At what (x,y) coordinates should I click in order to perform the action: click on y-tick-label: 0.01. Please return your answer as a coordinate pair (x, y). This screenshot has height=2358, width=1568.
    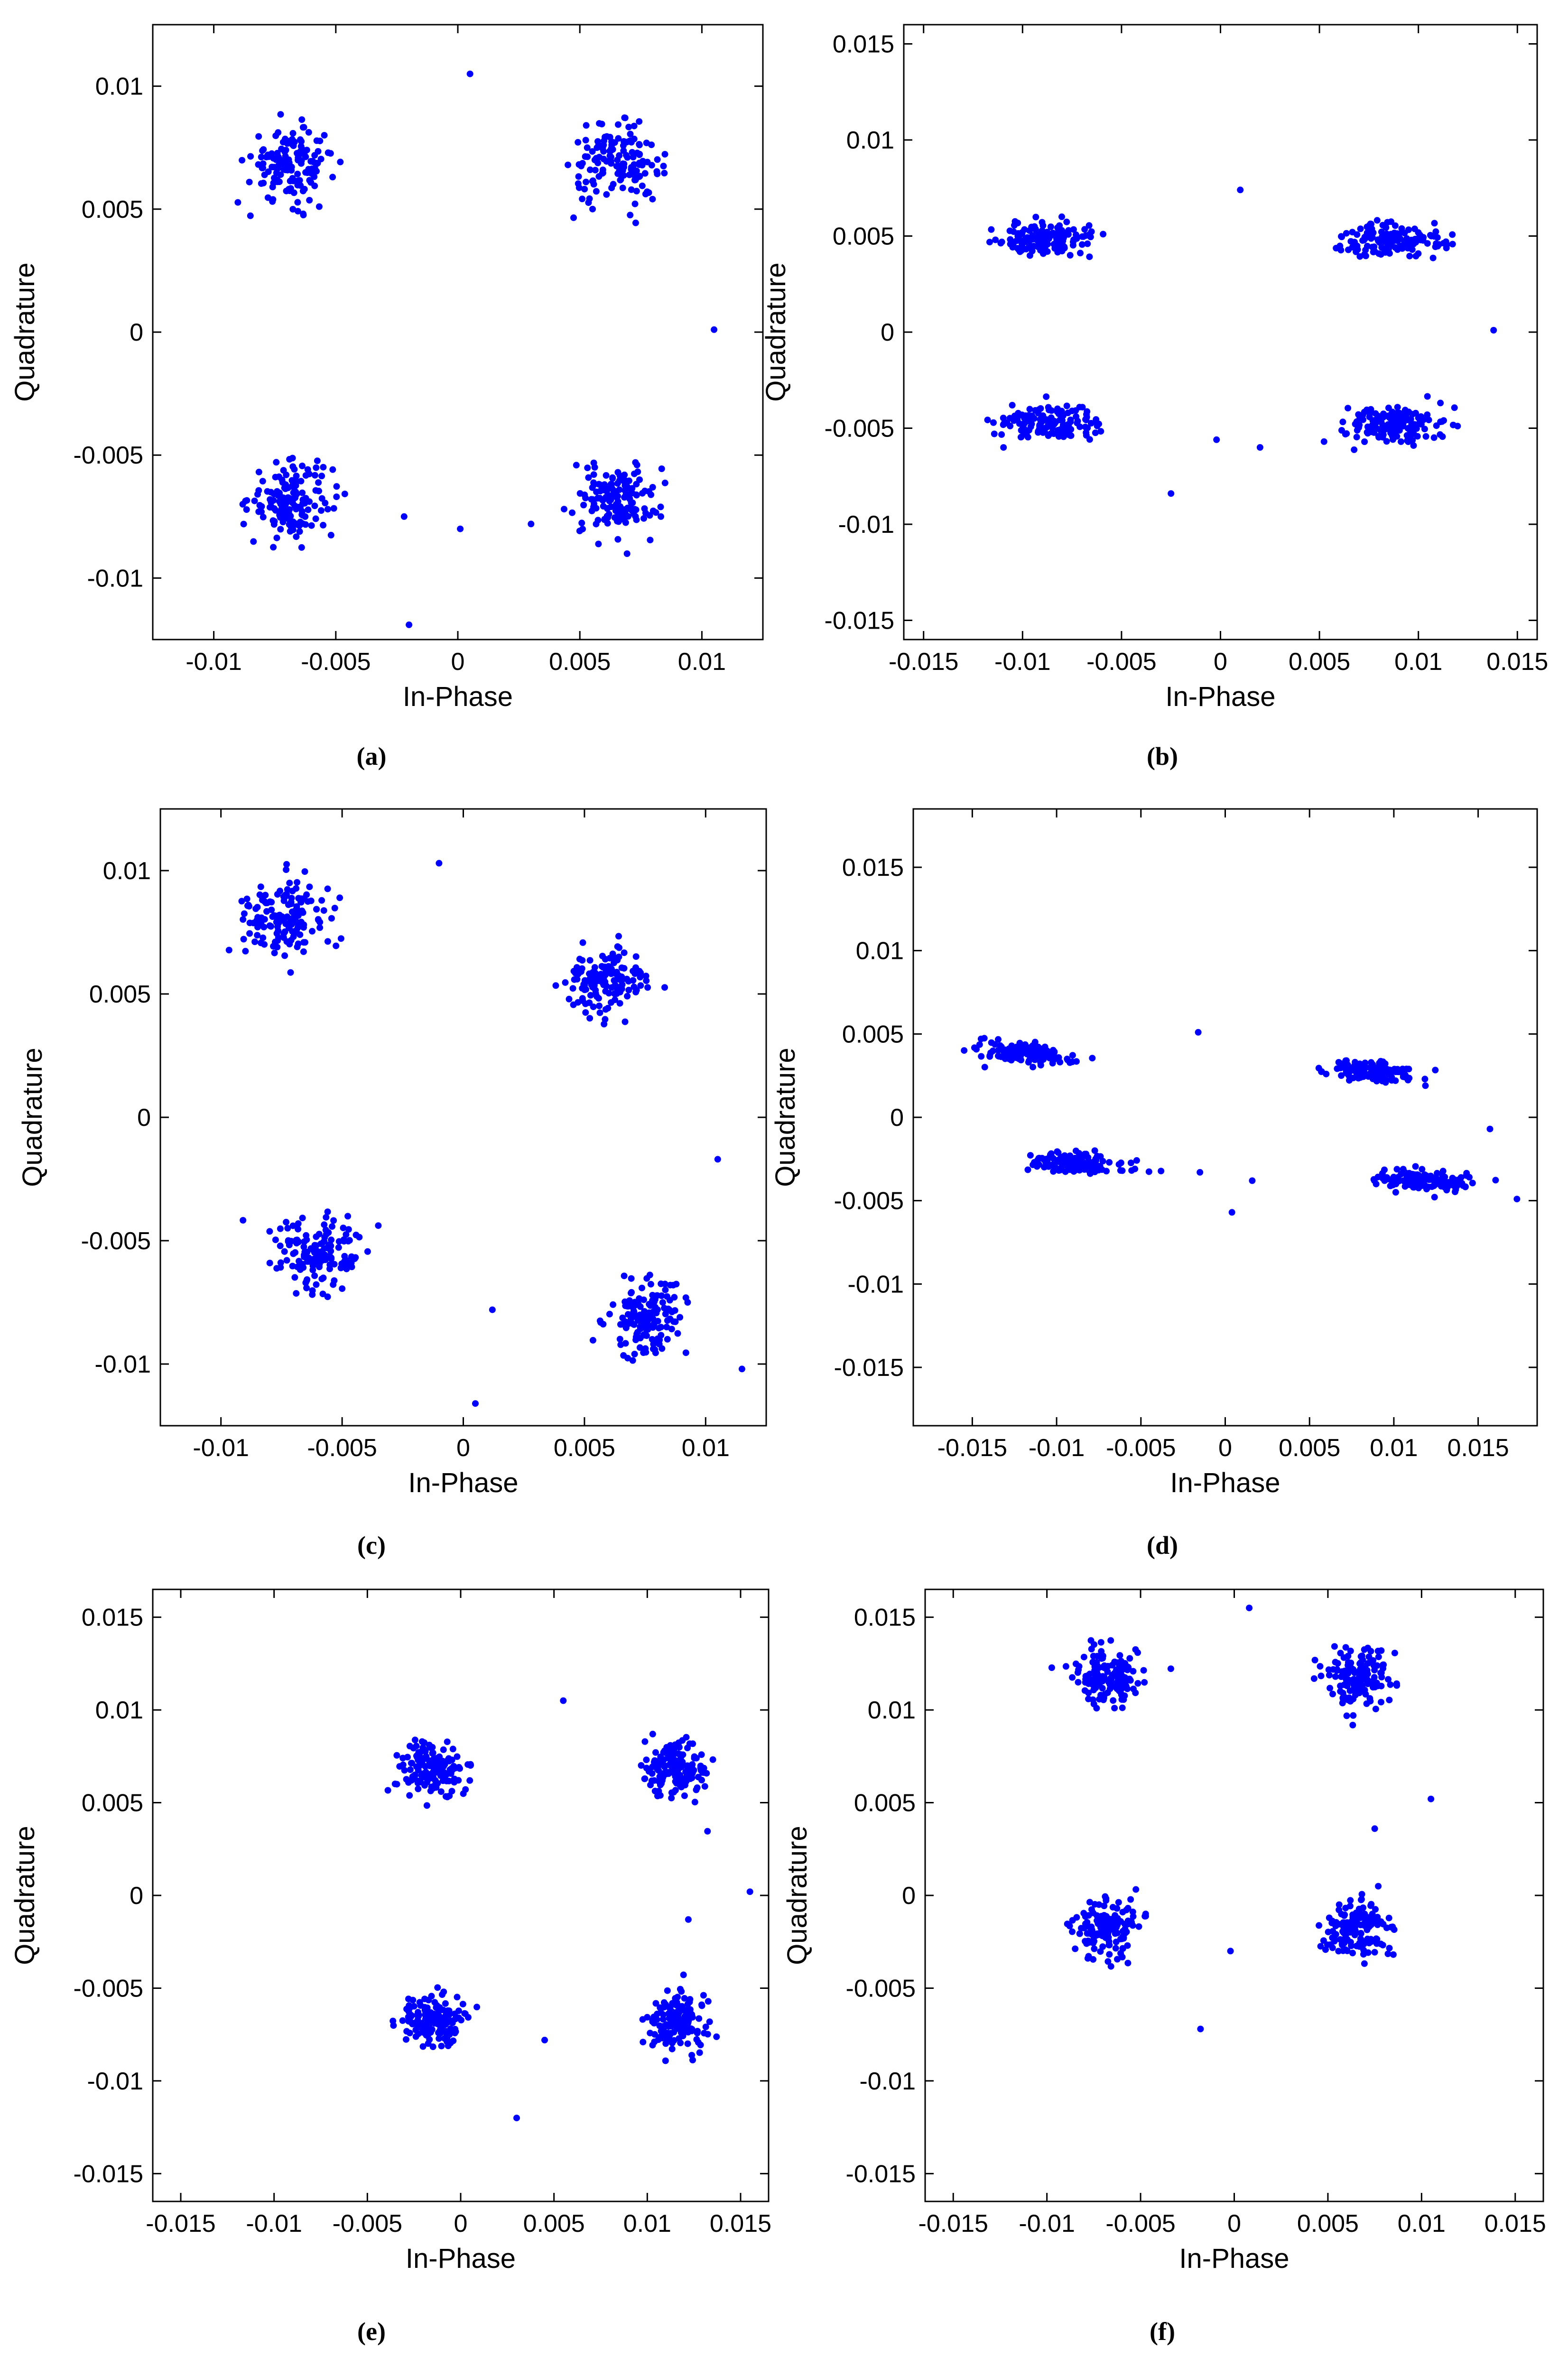
    Looking at the image, I should click on (119, 1710).